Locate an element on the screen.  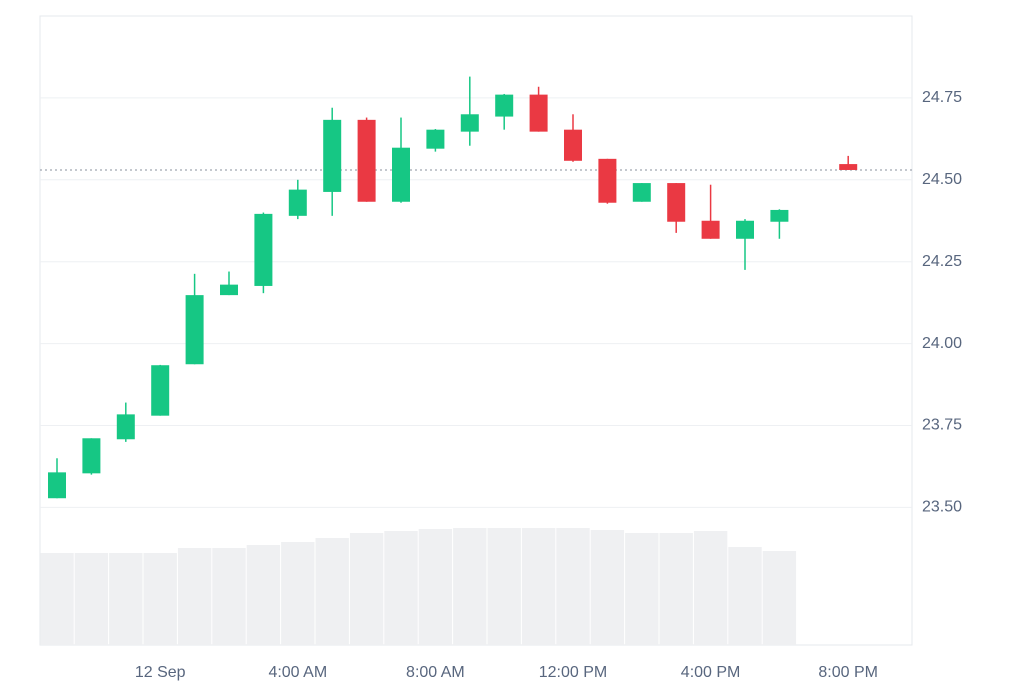
y-tick-label: 24.00 is located at coordinates (942, 343).